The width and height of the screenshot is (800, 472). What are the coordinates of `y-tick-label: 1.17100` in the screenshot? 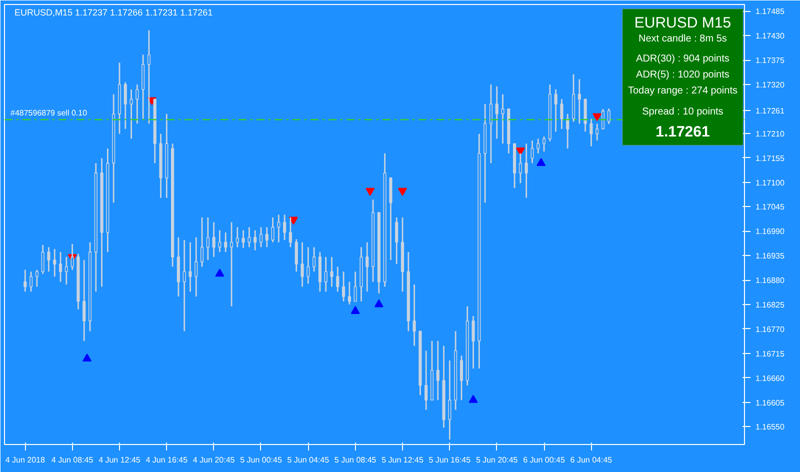 It's located at (770, 183).